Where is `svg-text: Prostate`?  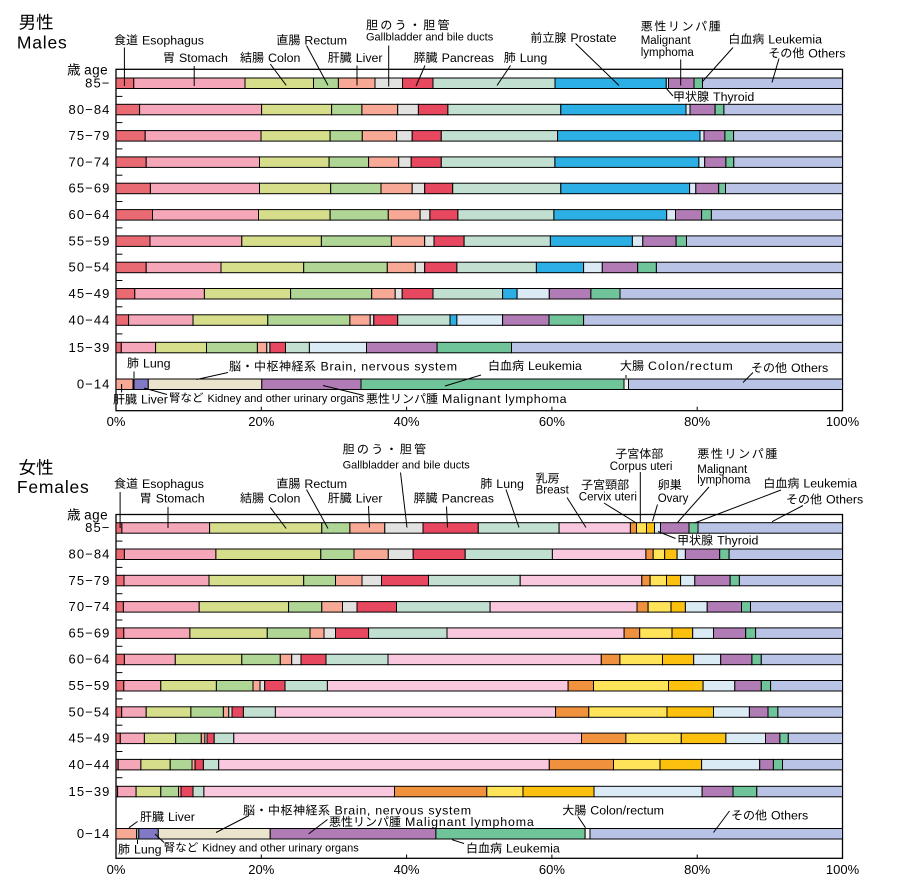 svg-text: Prostate is located at coordinates (593, 38).